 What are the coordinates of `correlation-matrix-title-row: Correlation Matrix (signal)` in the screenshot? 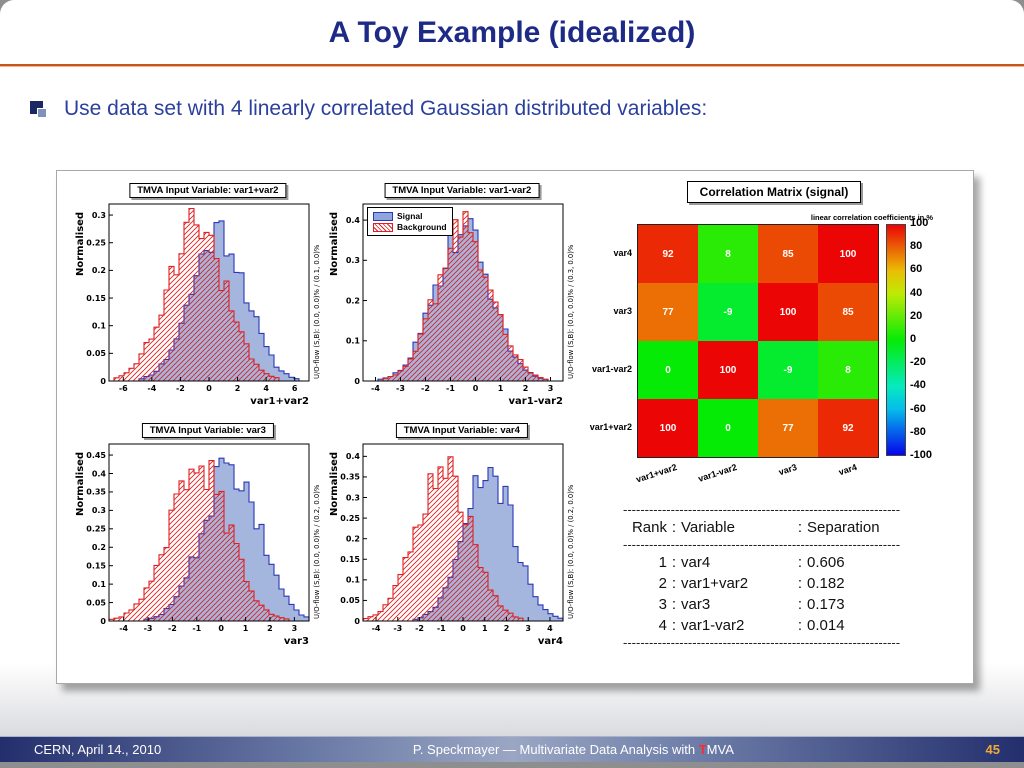 It's located at (774, 194).